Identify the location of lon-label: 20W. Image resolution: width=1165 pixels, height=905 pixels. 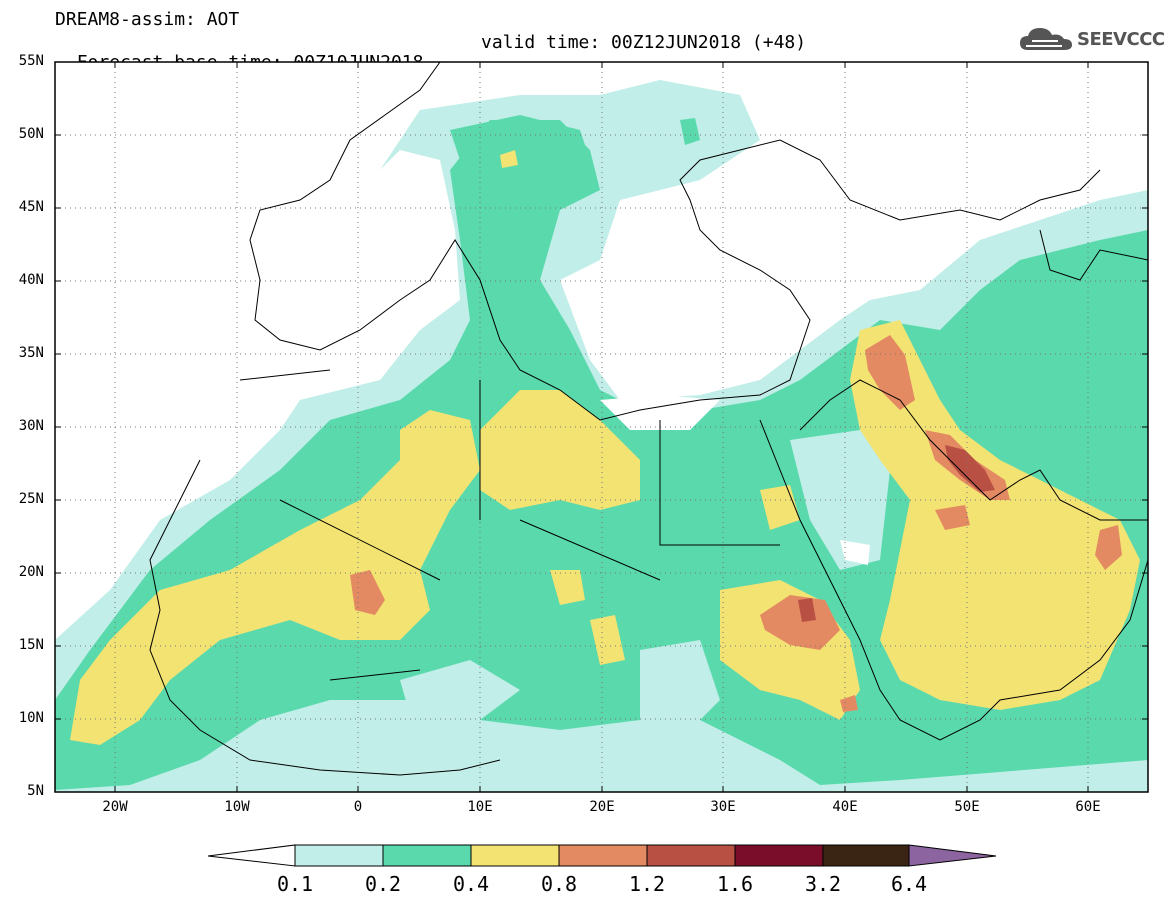
(115, 807).